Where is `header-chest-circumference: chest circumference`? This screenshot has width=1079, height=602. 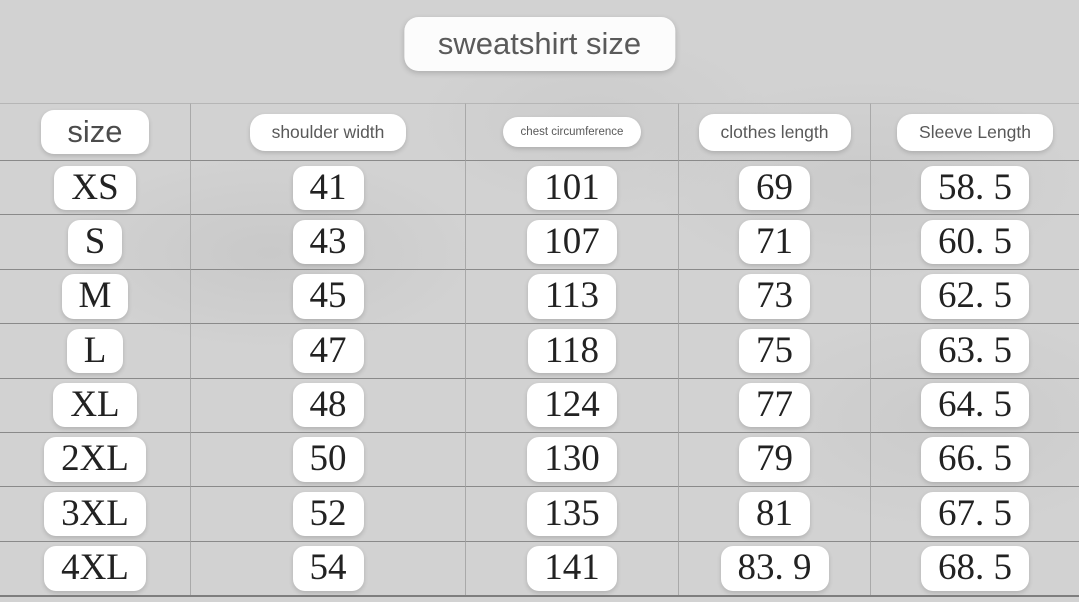
header-chest-circumference: chest circumference is located at coordinates (571, 131).